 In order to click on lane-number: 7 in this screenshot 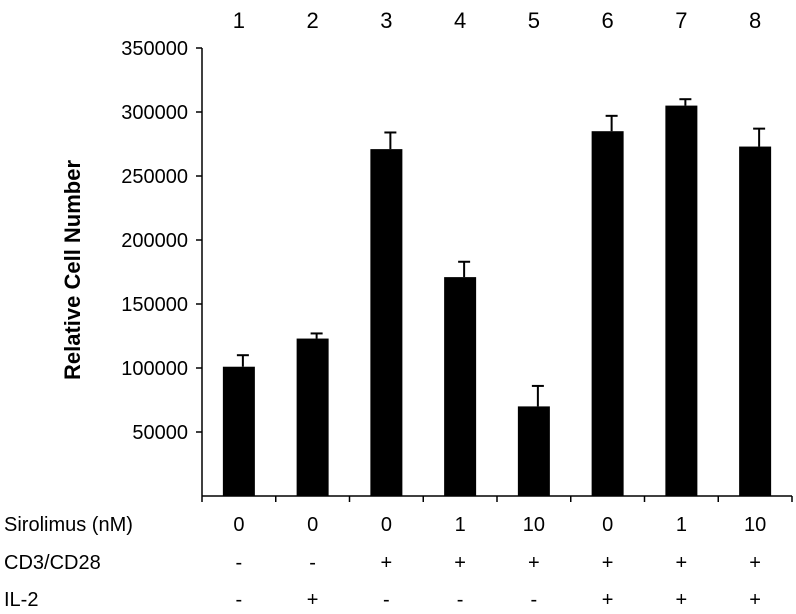, I will do `click(681, 20)`.